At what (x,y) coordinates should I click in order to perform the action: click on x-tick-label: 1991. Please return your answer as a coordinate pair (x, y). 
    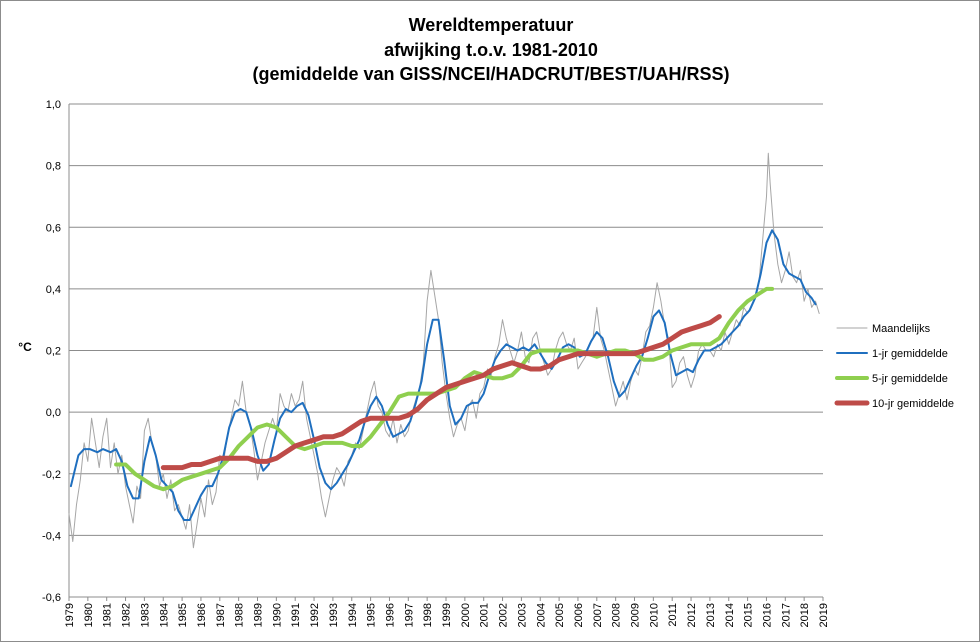
    Looking at the image, I should click on (296, 615).